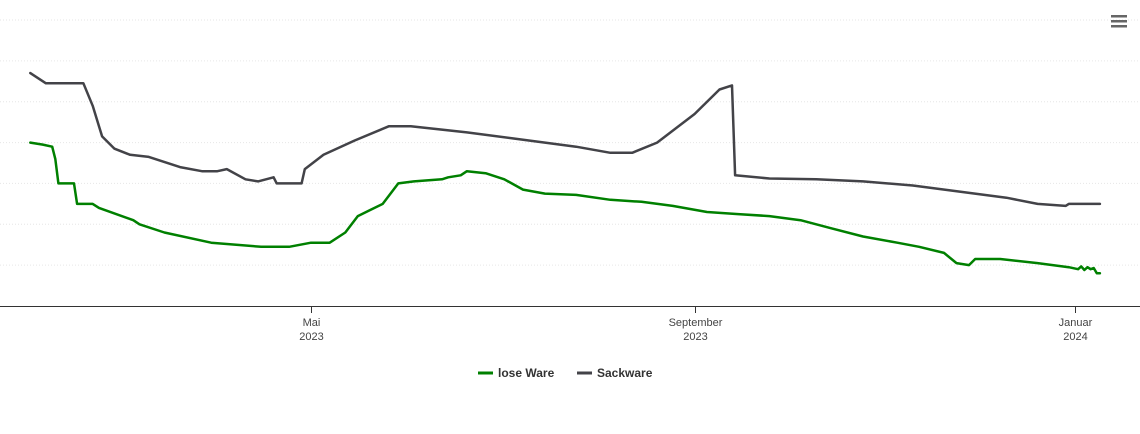 This screenshot has width=1140, height=434. What do you see at coordinates (312, 323) in the screenshot?
I see `x-tick-label: Mai` at bounding box center [312, 323].